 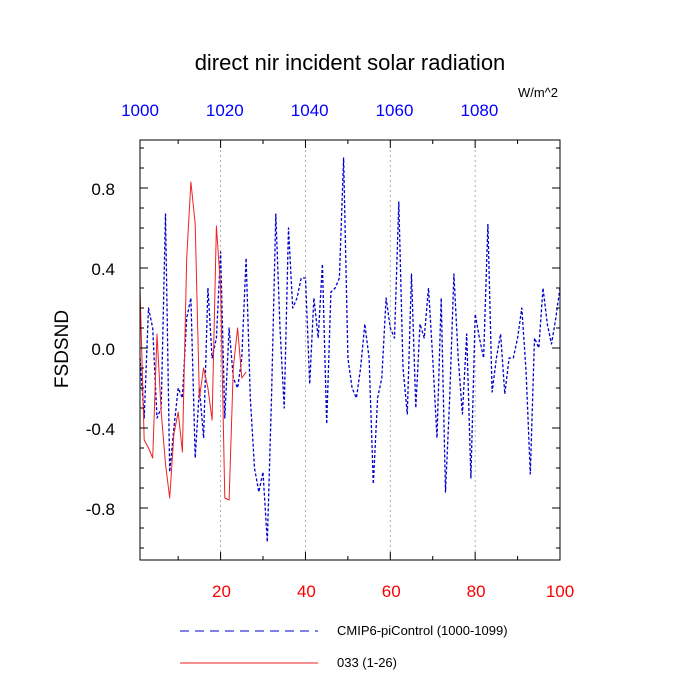 I want to click on y-tick-label: -0.4, so click(x=100, y=429).